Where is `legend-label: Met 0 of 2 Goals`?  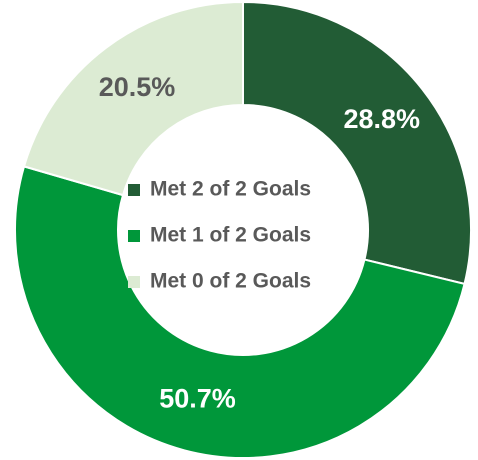
legend-label: Met 0 of 2 Goals is located at coordinates (230, 281).